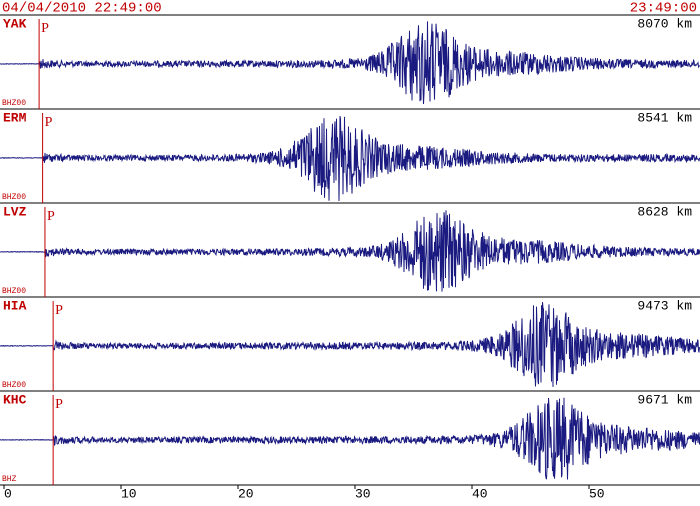  I want to click on station-label: KHC, so click(15, 399).